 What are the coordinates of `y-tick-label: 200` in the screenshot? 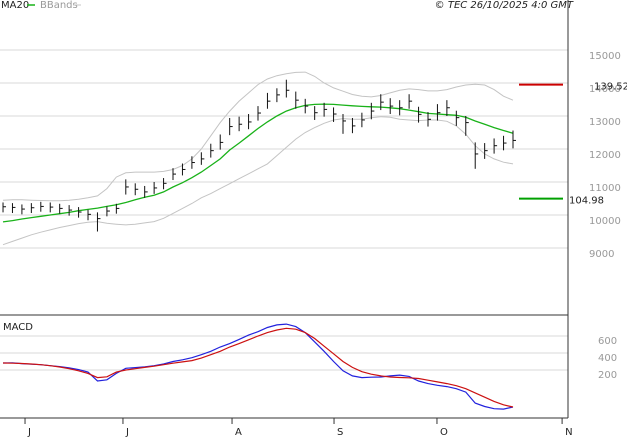 It's located at (607, 375).